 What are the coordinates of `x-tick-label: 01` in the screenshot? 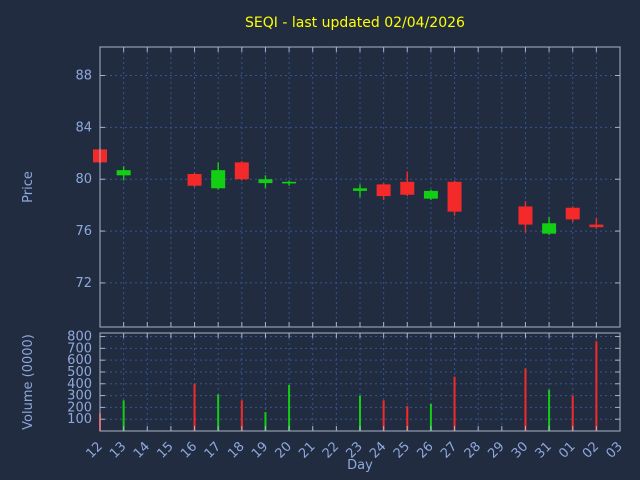 It's located at (567, 450).